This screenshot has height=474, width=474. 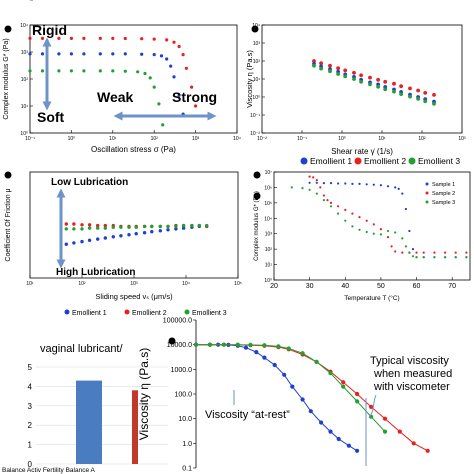 What do you see at coordinates (49, 470) in the screenshot?
I see `bar-category-labels: Balance Activ Fertility Balance A` at bounding box center [49, 470].